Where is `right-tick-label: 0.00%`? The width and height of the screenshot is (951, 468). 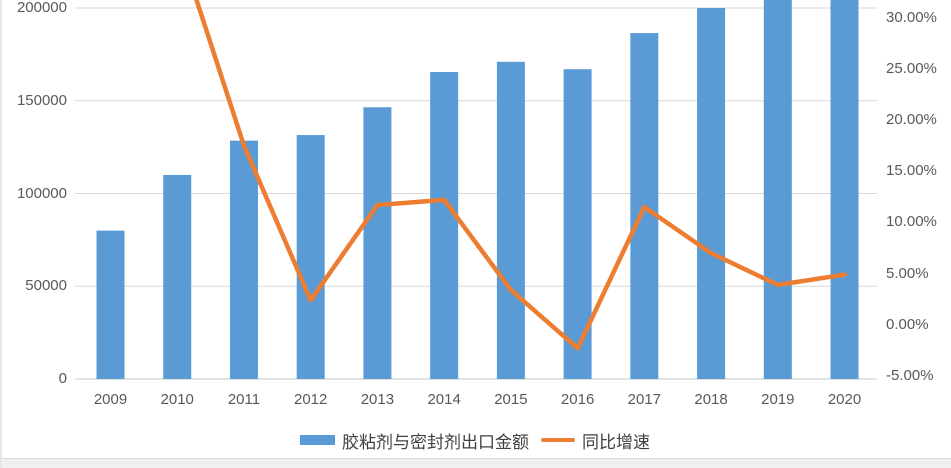
right-tick-label: 0.00% is located at coordinates (907, 324).